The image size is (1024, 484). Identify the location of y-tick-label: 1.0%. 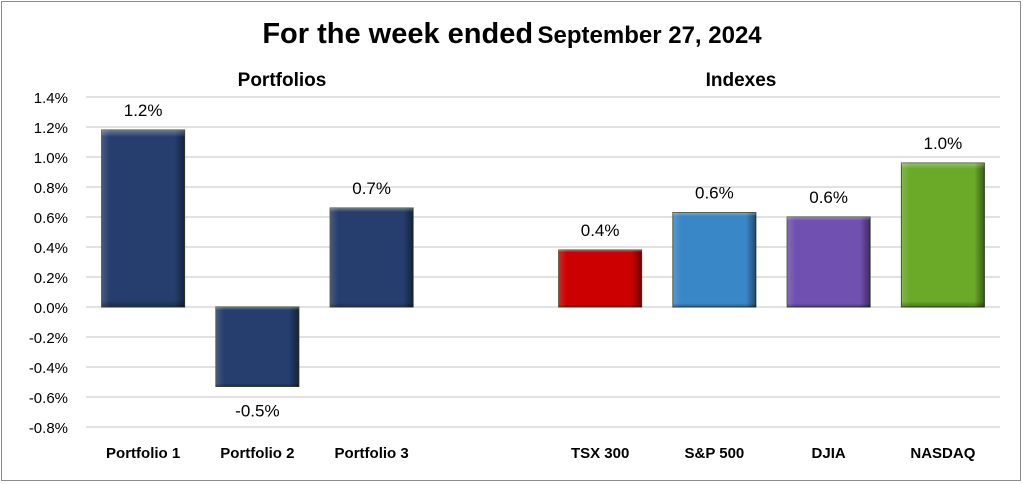
(51, 158).